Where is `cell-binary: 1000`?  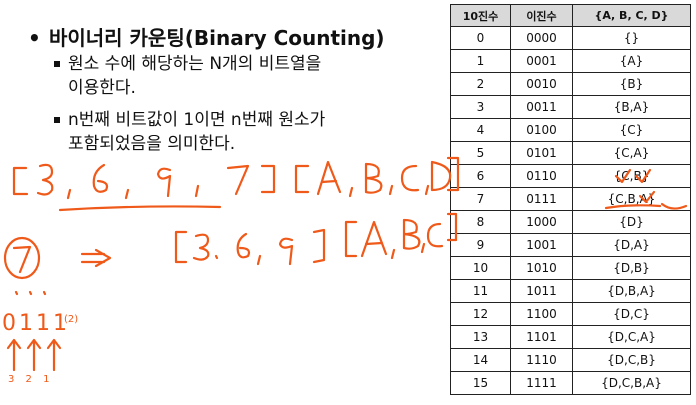 cell-binary: 1000 is located at coordinates (541, 222).